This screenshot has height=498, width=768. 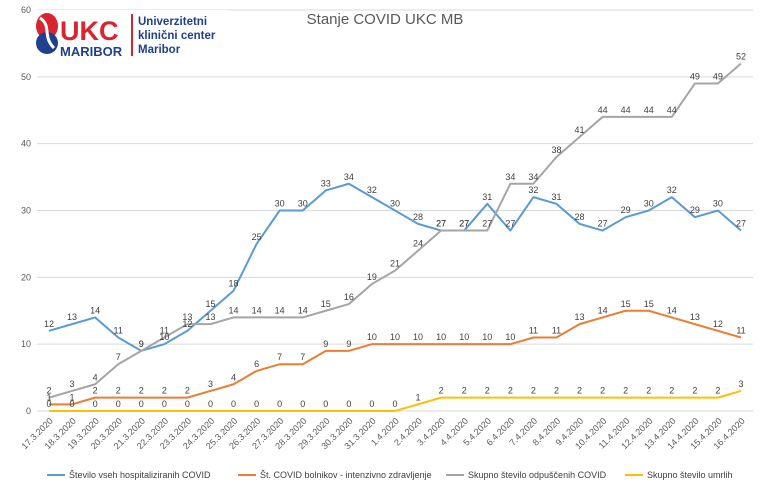 What do you see at coordinates (257, 237) in the screenshot?
I see `data-label: 25` at bounding box center [257, 237].